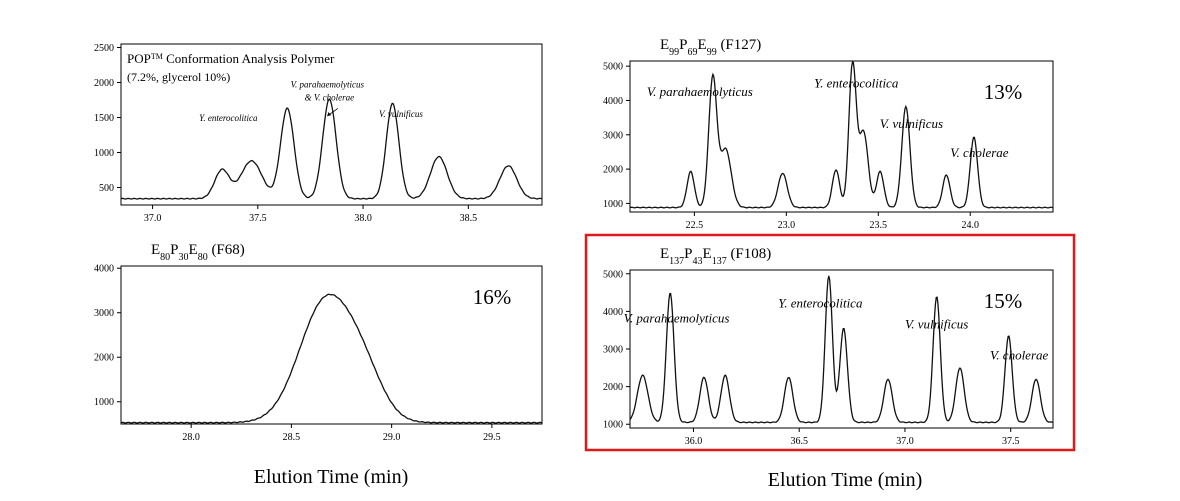 This screenshot has width=1180, height=501. I want to click on x-tick-label: 38.5, so click(469, 218).